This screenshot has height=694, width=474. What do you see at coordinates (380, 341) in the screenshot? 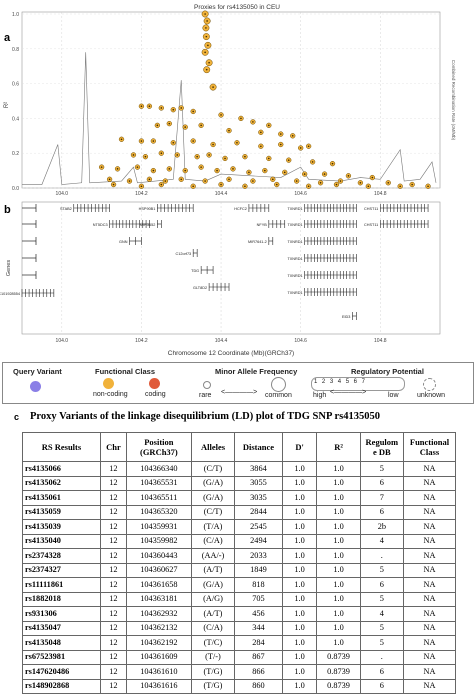
I see `b-xtick-label: 104.8` at bounding box center [380, 341].